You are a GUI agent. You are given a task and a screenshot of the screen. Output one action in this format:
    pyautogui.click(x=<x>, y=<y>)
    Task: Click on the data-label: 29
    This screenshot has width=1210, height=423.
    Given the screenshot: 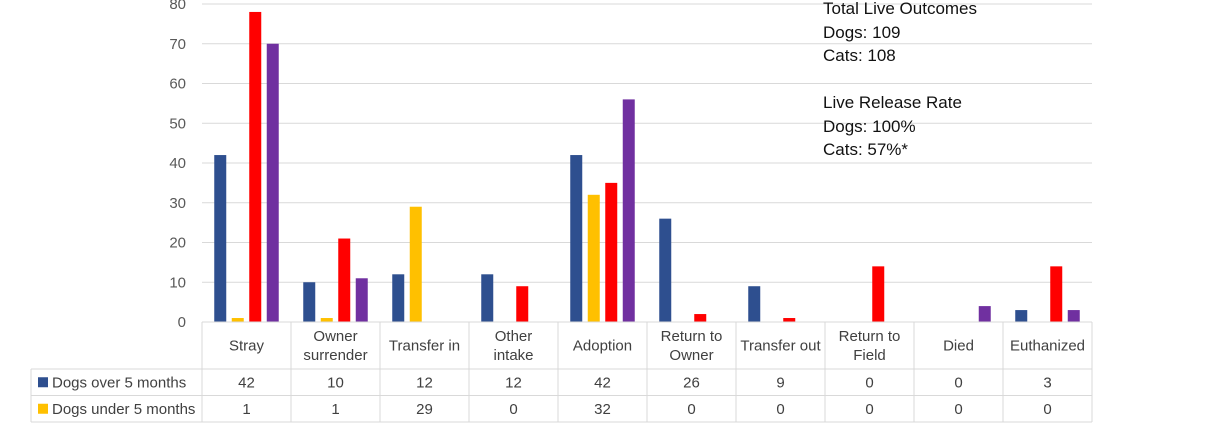 What is the action you would take?
    pyautogui.click(x=424, y=409)
    